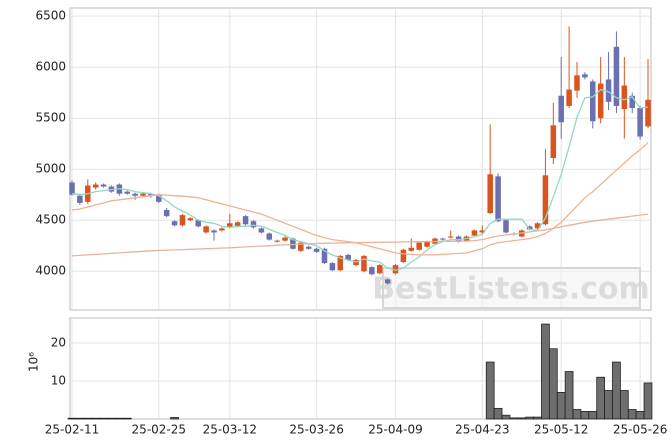 This screenshot has width=671, height=446. Describe the element at coordinates (360, 235) in the screenshot. I see `moving-average-line` at that location.